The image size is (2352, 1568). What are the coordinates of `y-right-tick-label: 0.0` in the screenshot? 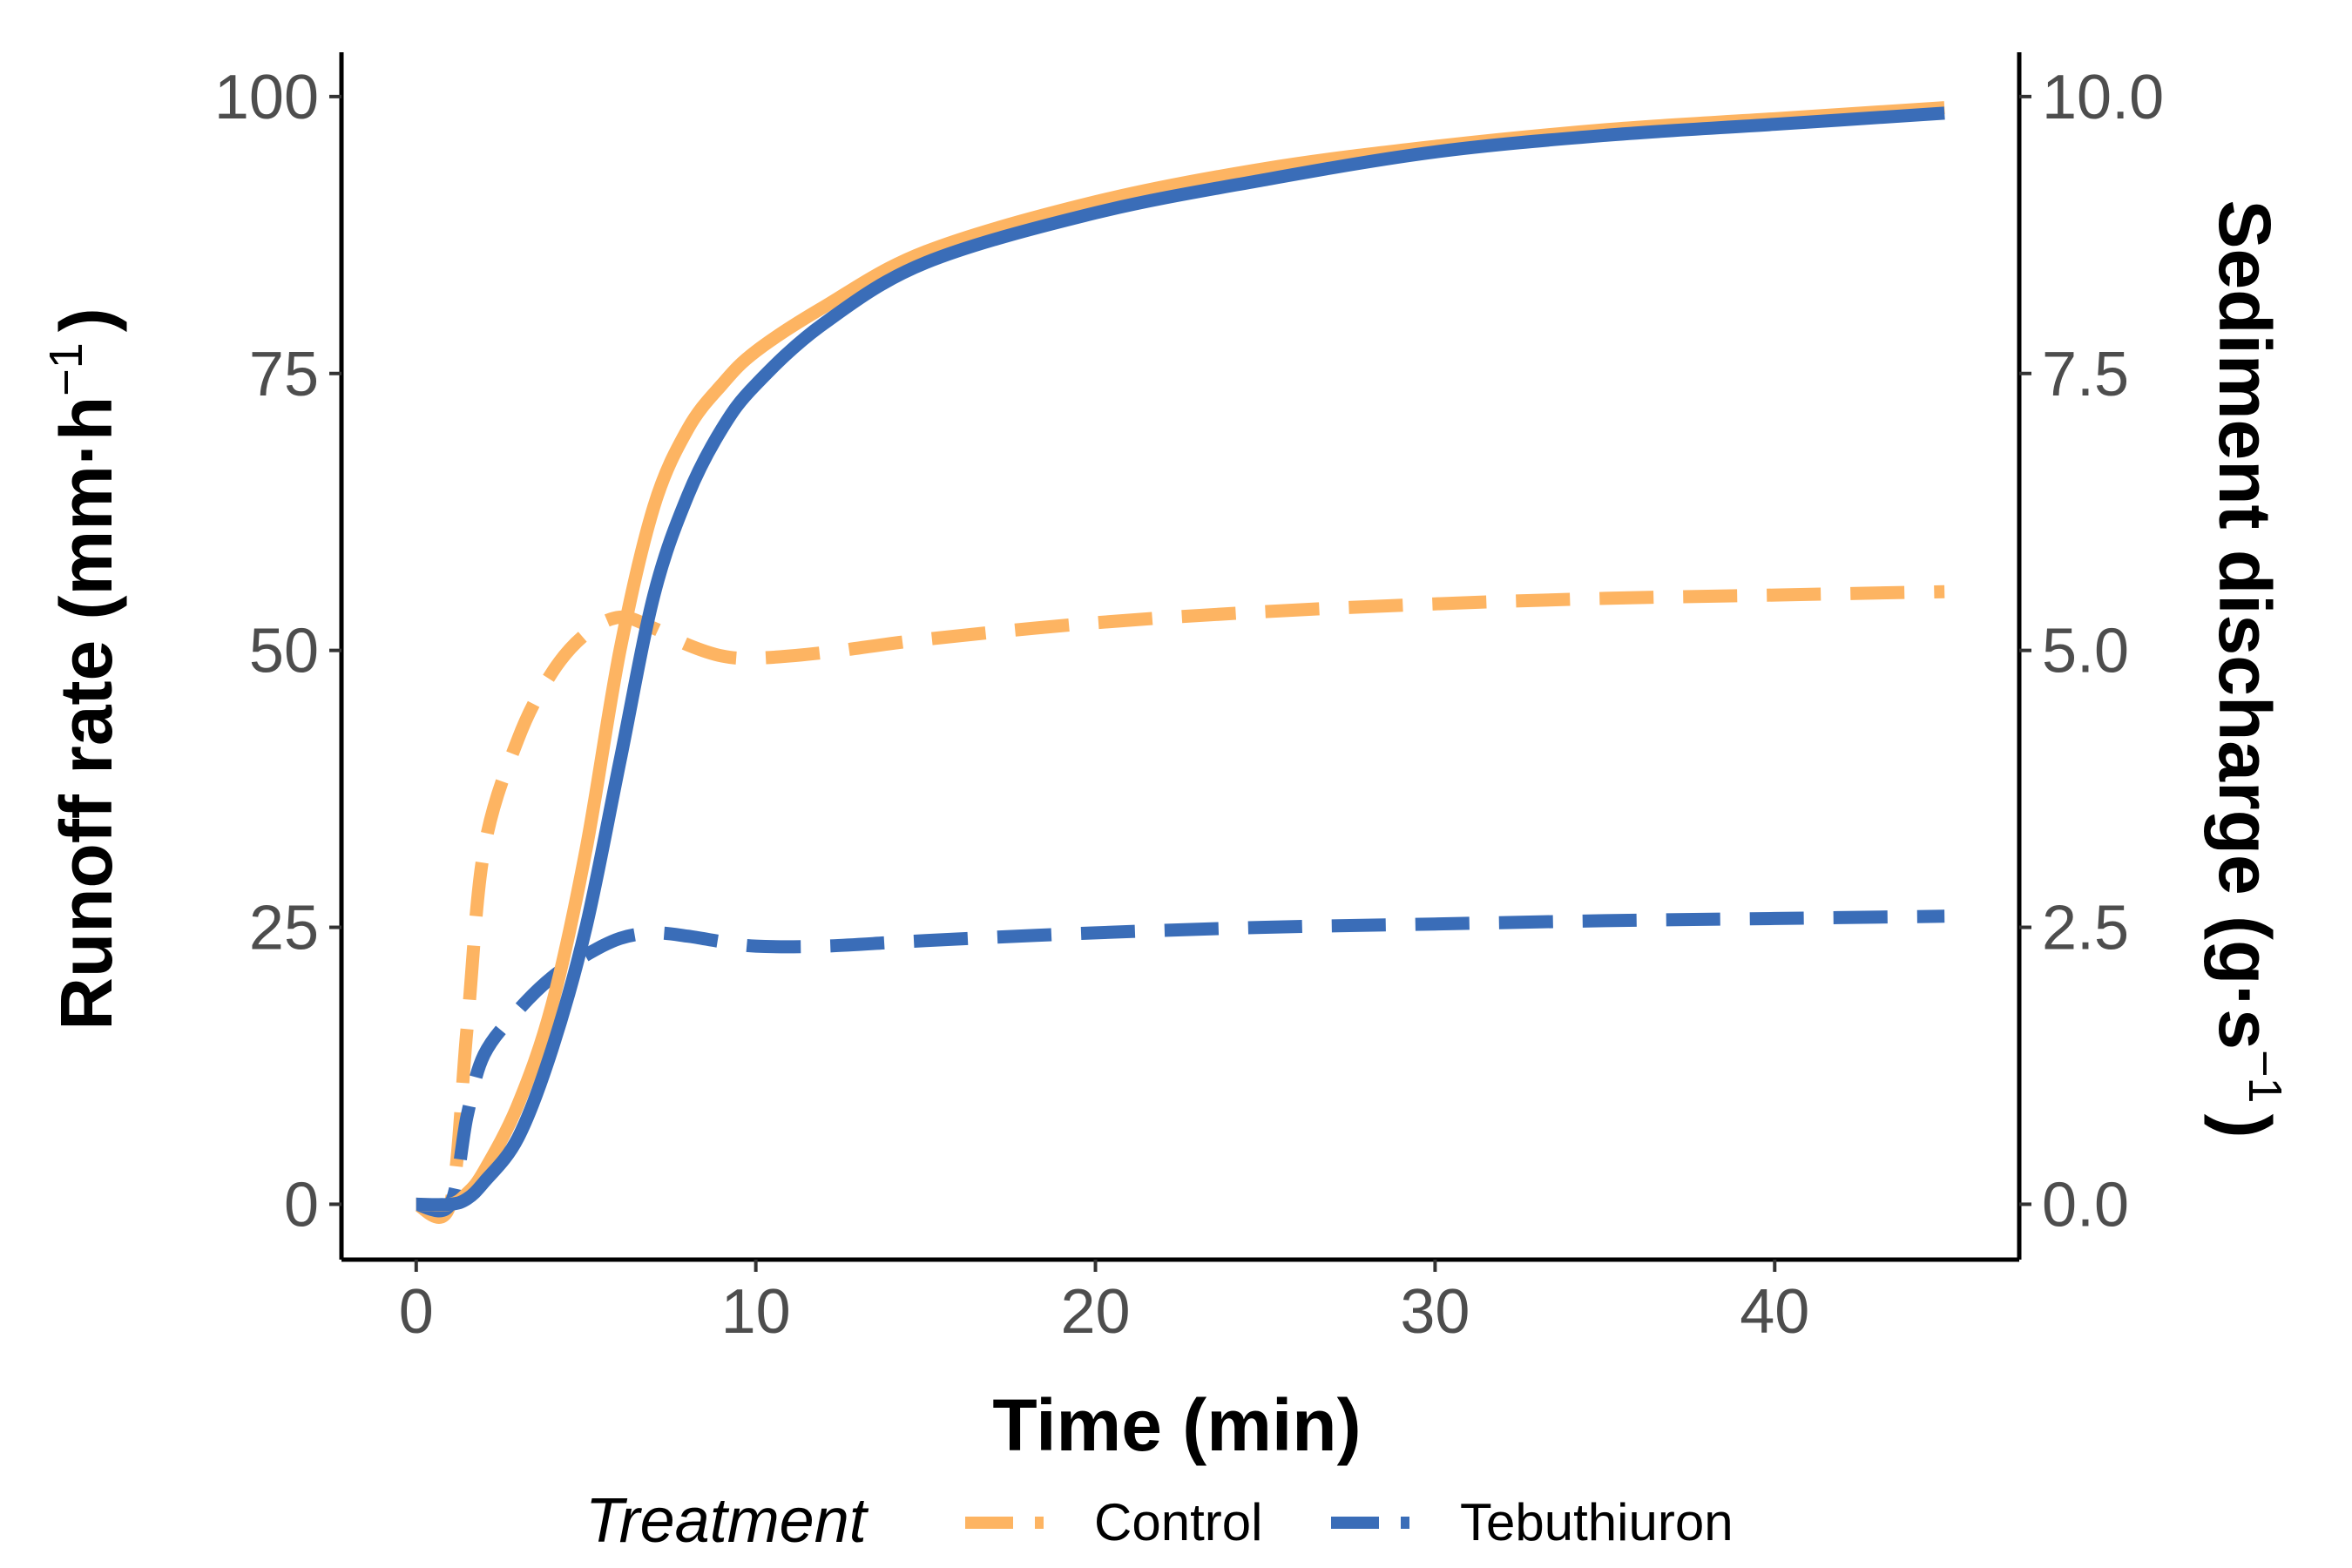 It's located at (2085, 1205).